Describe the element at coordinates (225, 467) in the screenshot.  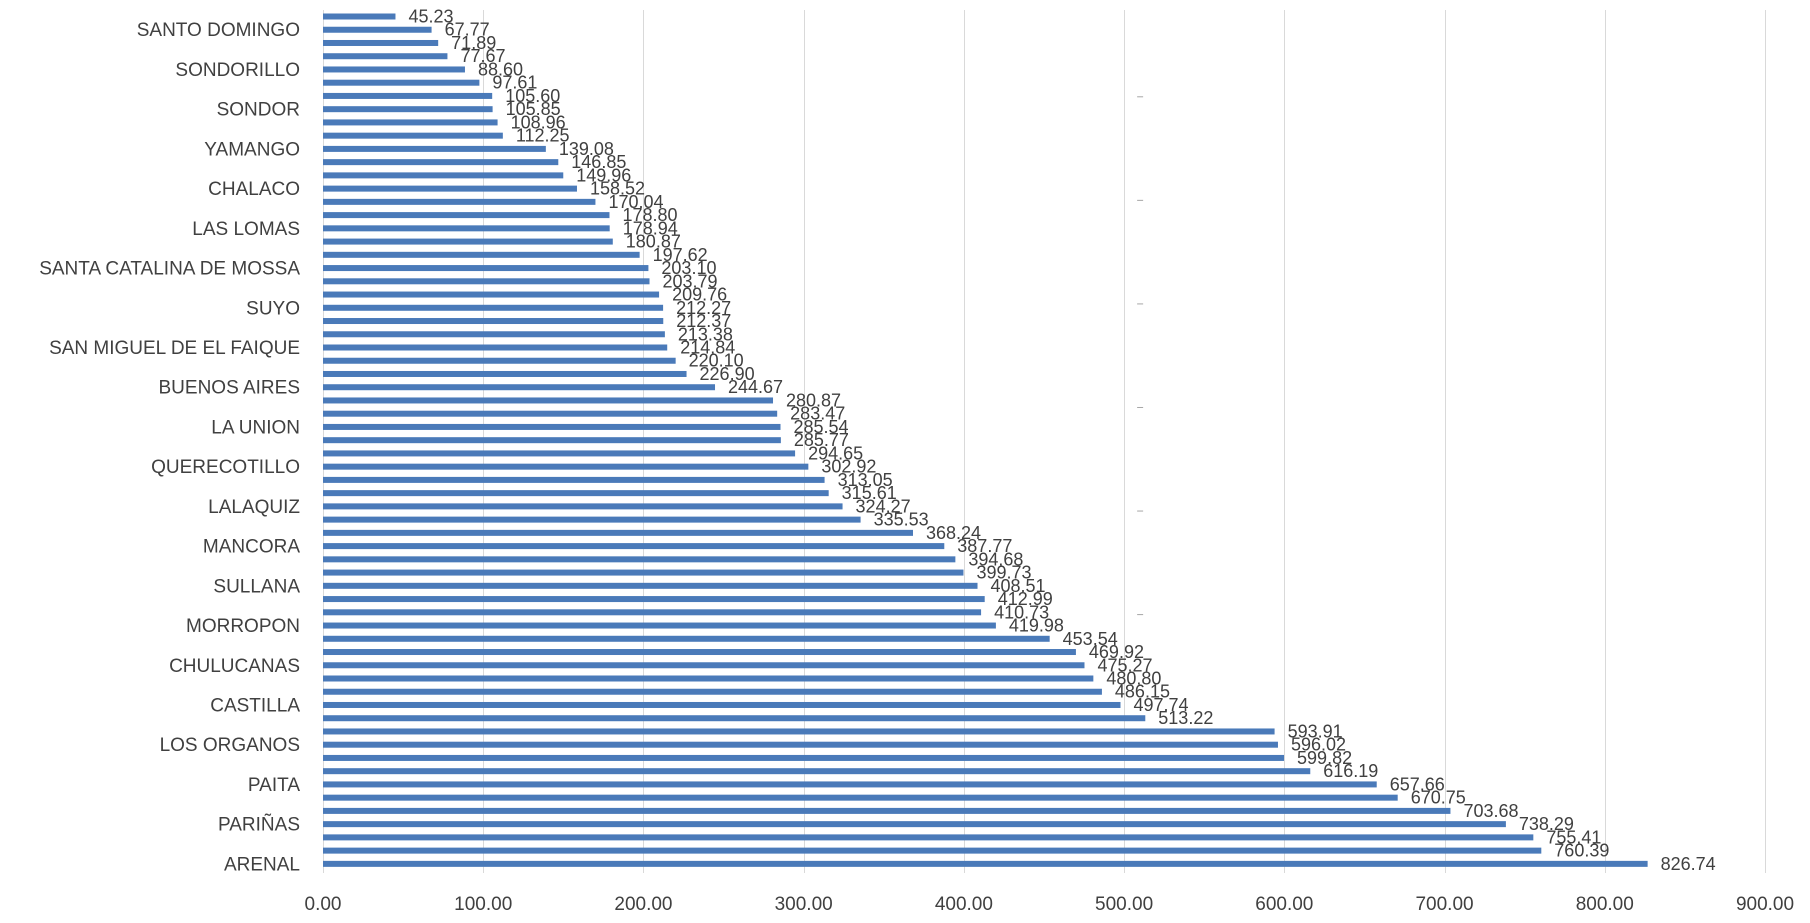
I see `category-label: QUERECOTILLO` at that location.